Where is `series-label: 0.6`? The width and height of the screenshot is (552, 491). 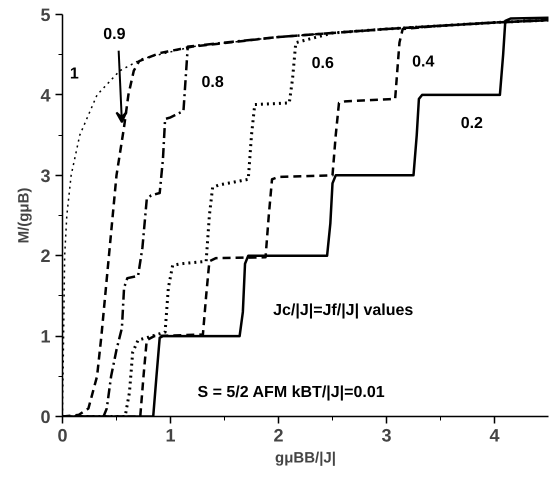 series-label: 0.6 is located at coordinates (323, 63).